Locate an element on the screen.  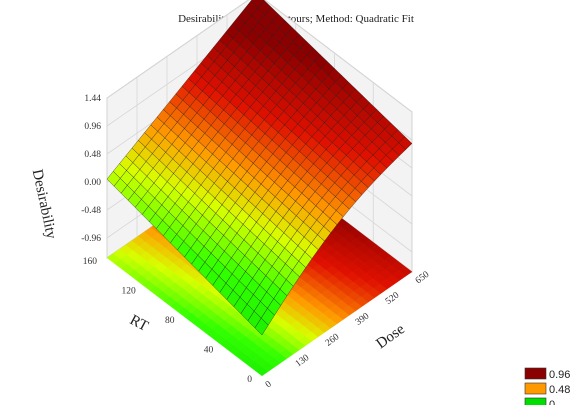
legend-label: 0.48 is located at coordinates (559, 390).